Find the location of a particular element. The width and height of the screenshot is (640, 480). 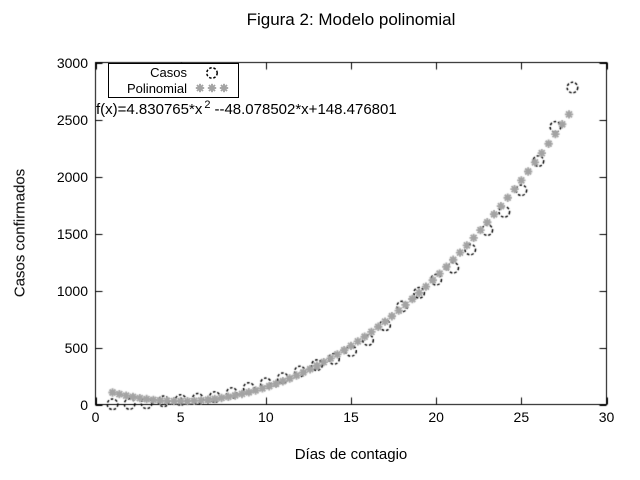

formula-suffix: --48.078502*x+148.476801 is located at coordinates (305, 109).